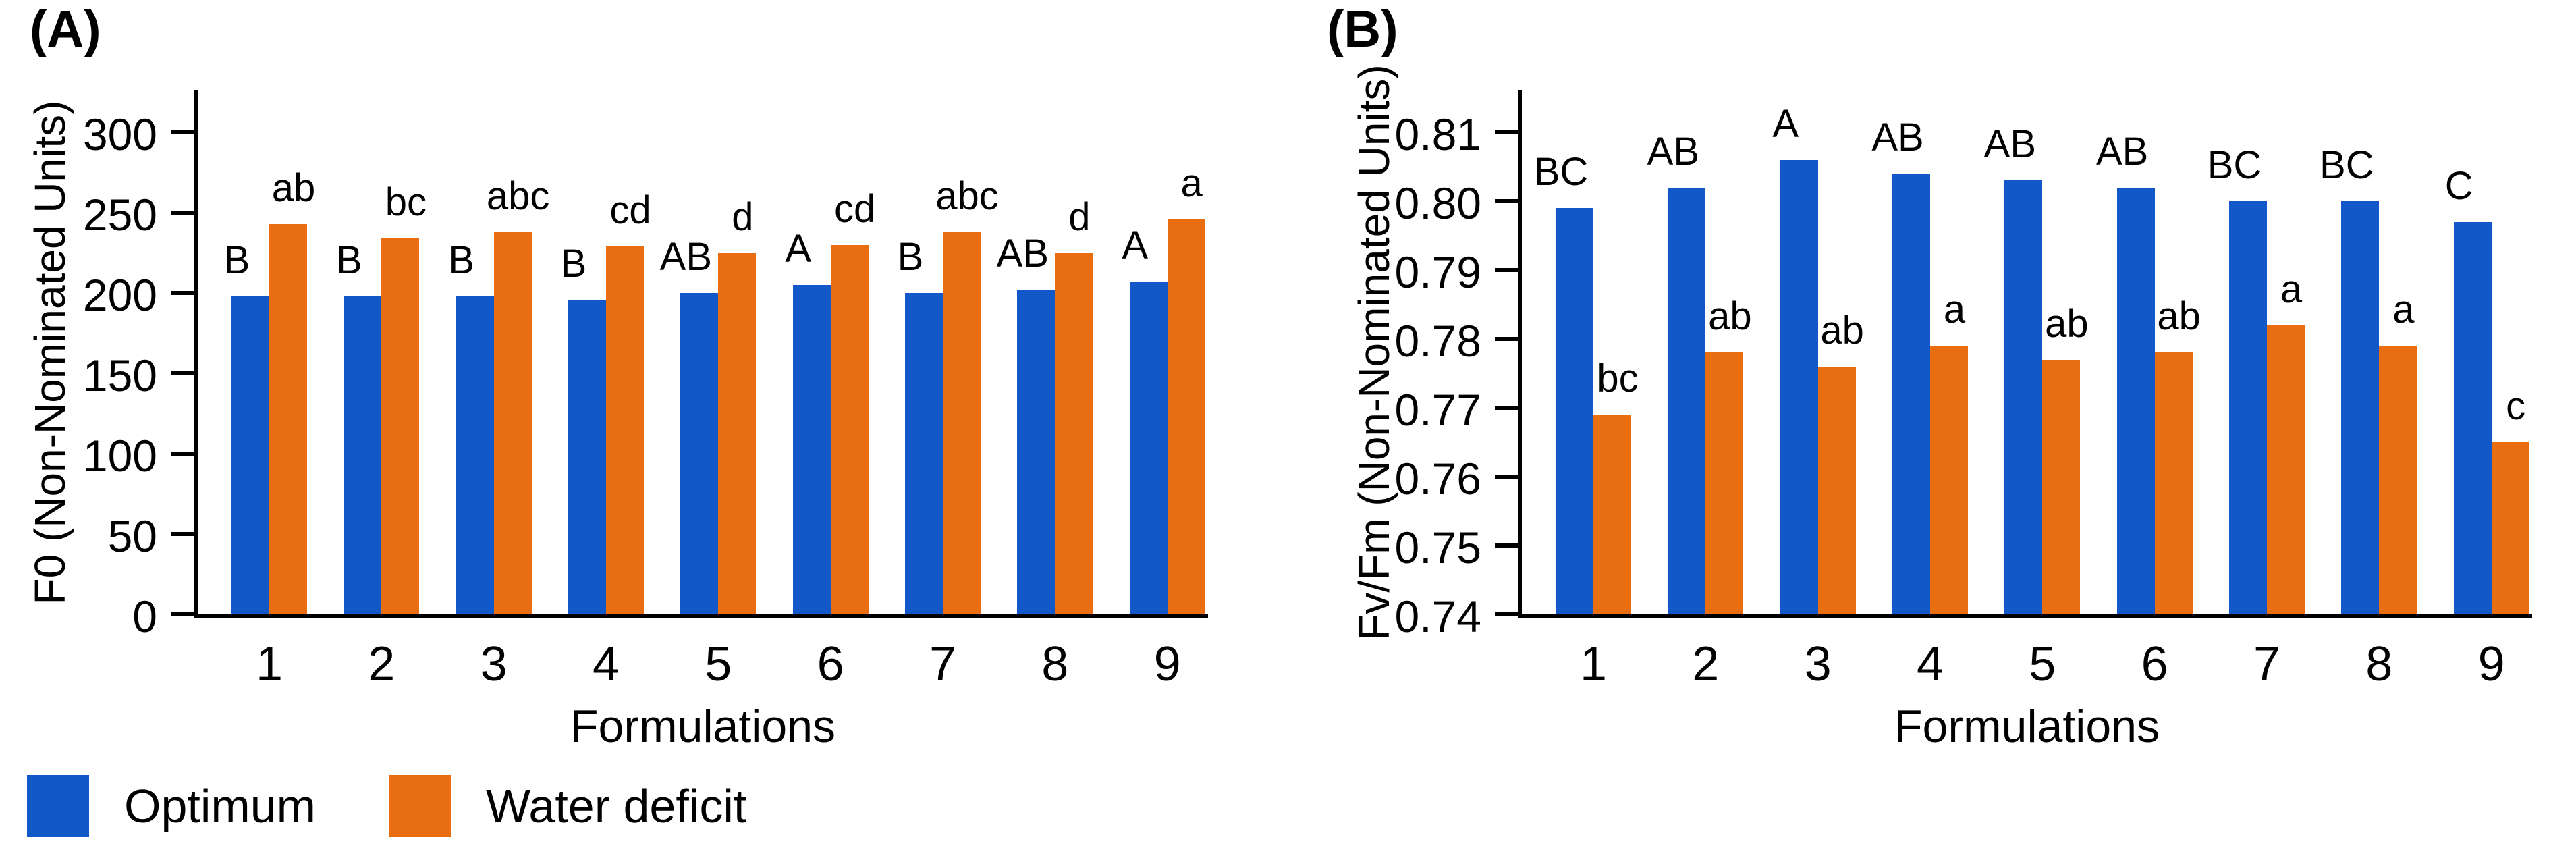  What do you see at coordinates (132, 536) in the screenshot?
I see `y-tick-label-a: 50` at bounding box center [132, 536].